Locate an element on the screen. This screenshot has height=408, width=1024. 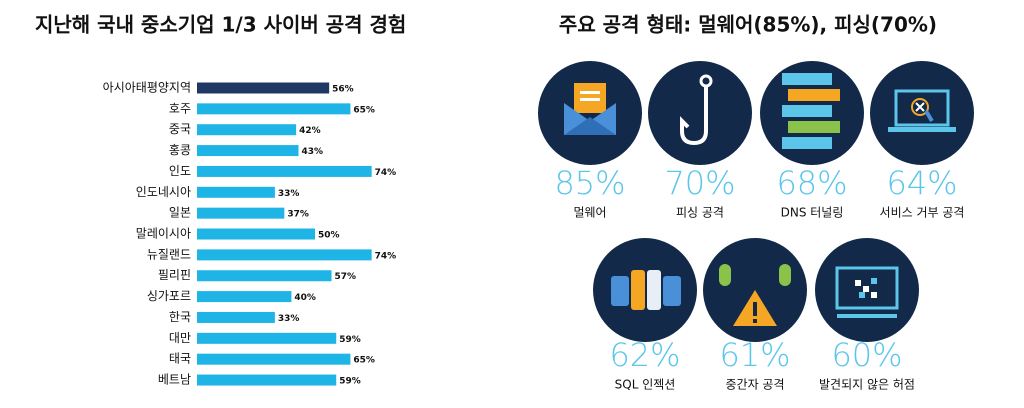
stat-label: DNS 터널링 is located at coordinates (812, 213).